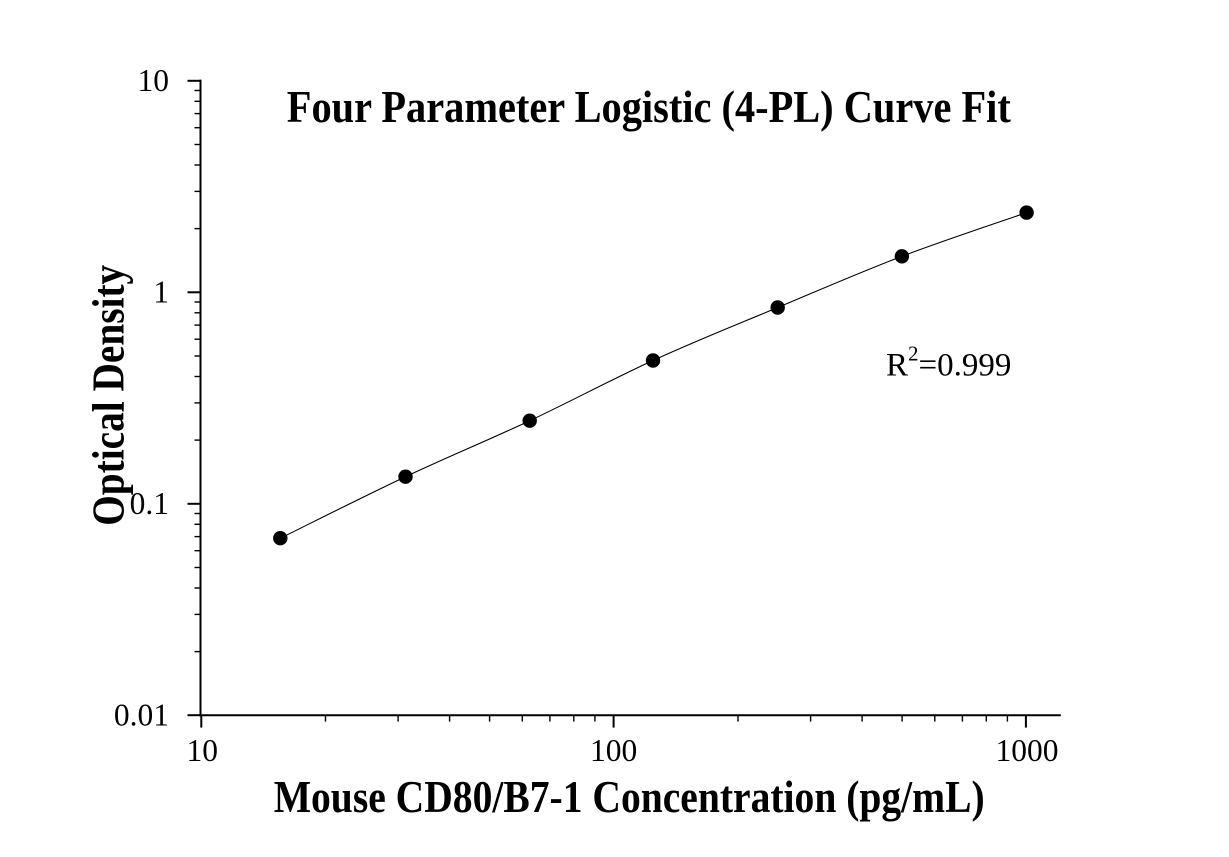  I want to click on svg-text:Mouse CD80/B7-1 Concentration: Mouse CD80/B7-1 Concentration (pg/mL), so click(629, 796).